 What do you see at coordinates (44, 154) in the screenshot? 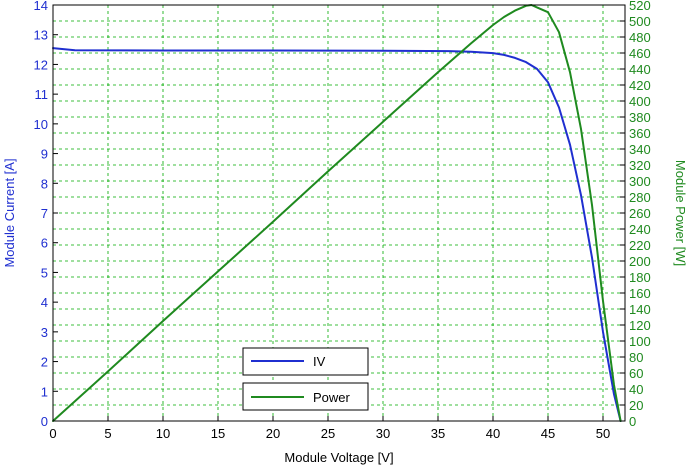
I see `left-tick-label-9: 9` at bounding box center [44, 154].